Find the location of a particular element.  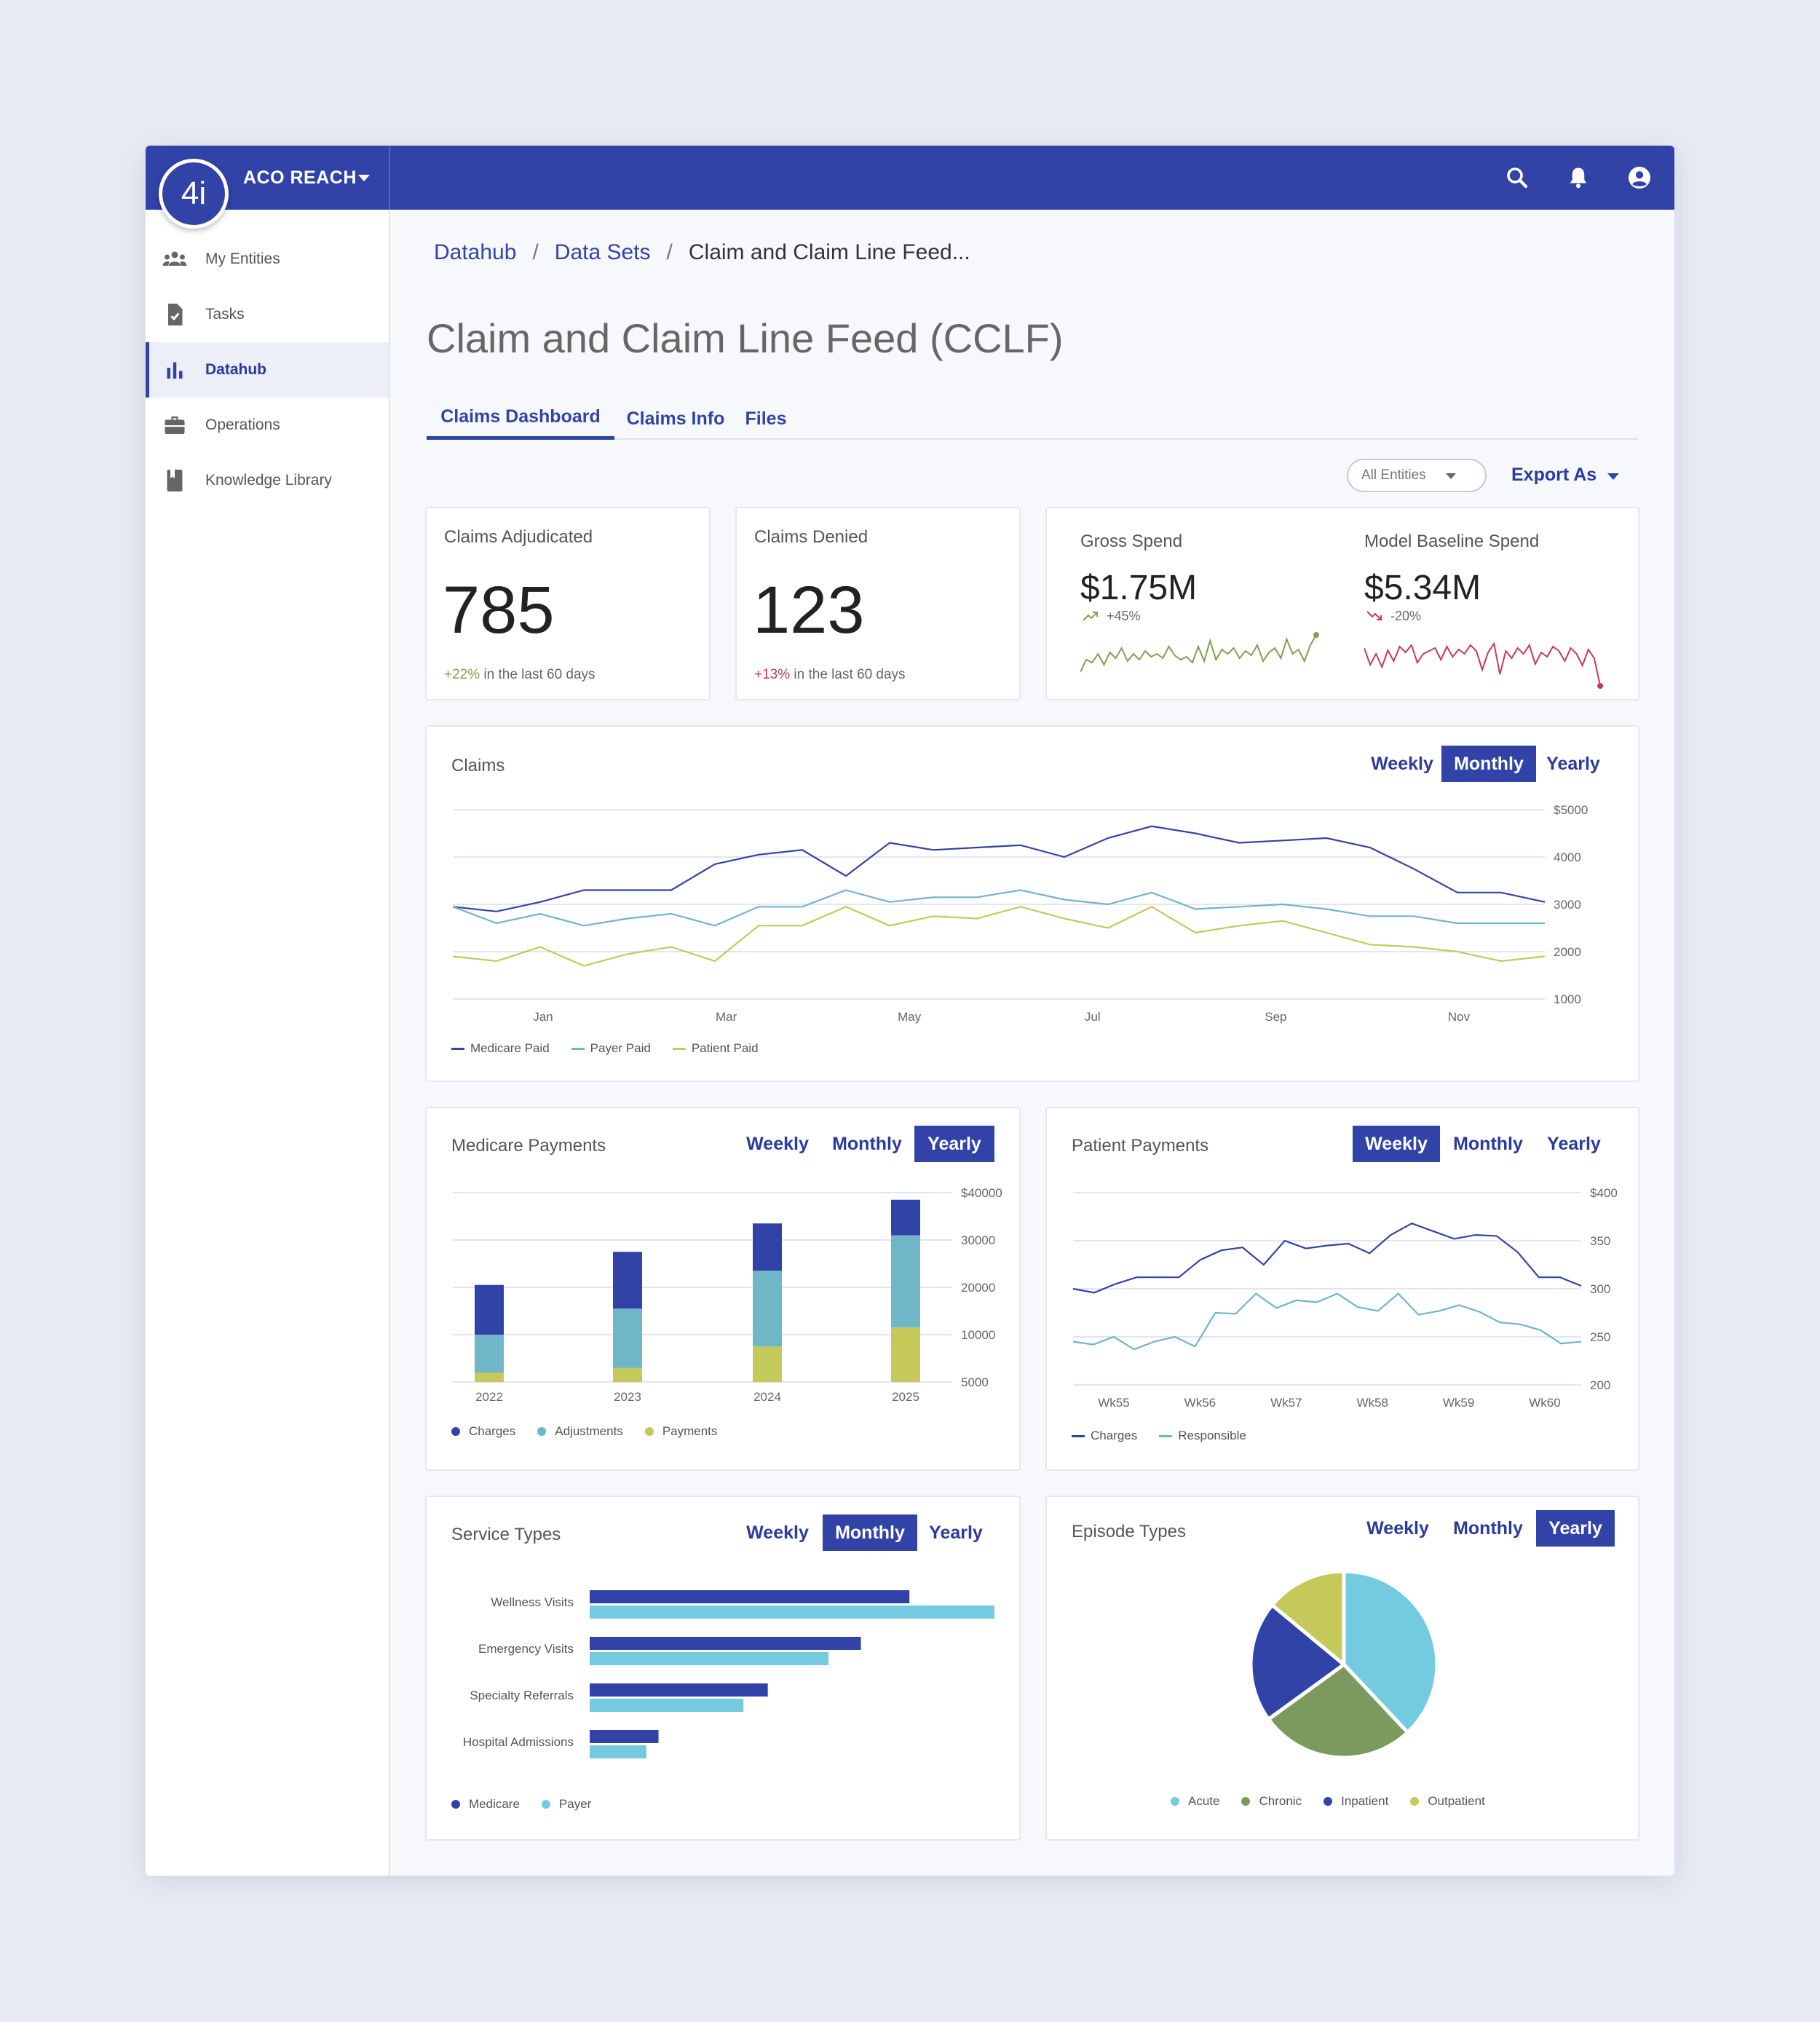

x-tick-label: Wk57 is located at coordinates (1286, 1403).